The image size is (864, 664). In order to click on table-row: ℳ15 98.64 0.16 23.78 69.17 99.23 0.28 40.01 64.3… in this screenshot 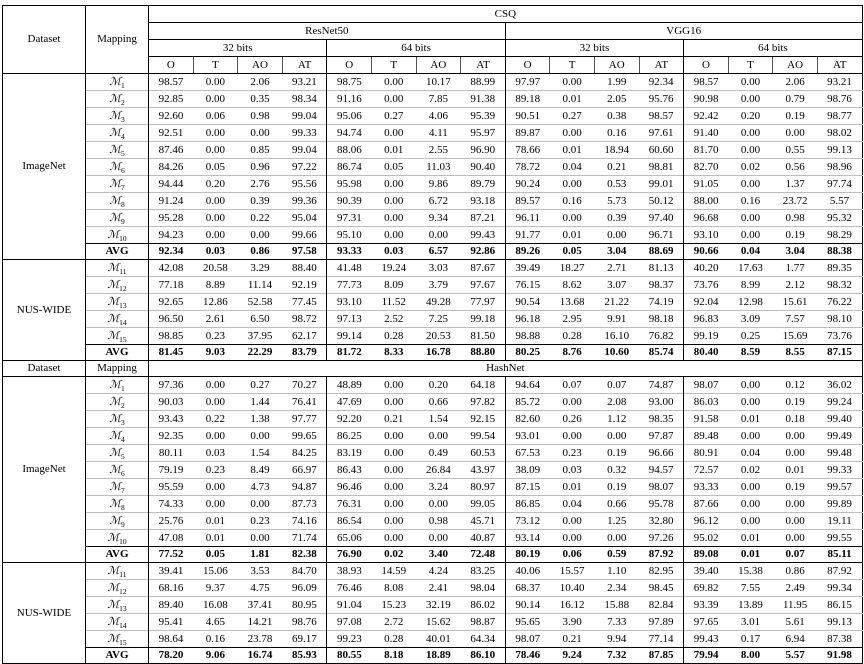, I will do `click(433, 639)`.